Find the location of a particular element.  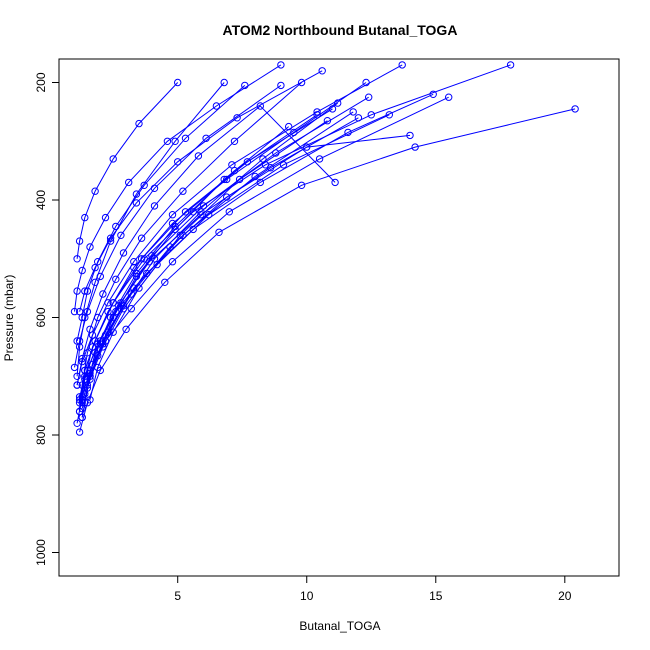

y-tick-label: 800 is located at coordinates (41, 435).